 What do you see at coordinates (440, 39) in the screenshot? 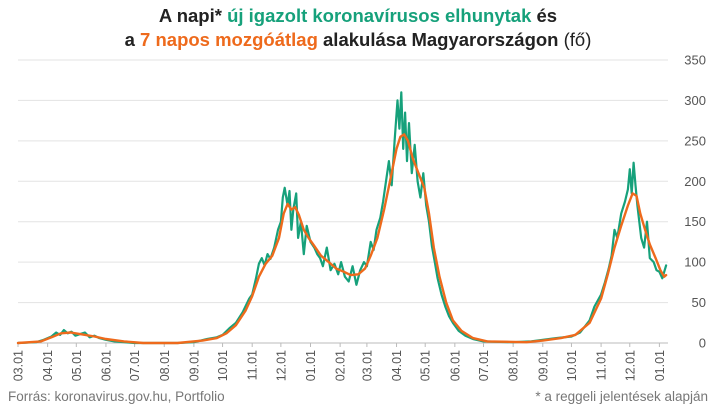
I see `title-text: alakulása Magyarországon` at bounding box center [440, 39].